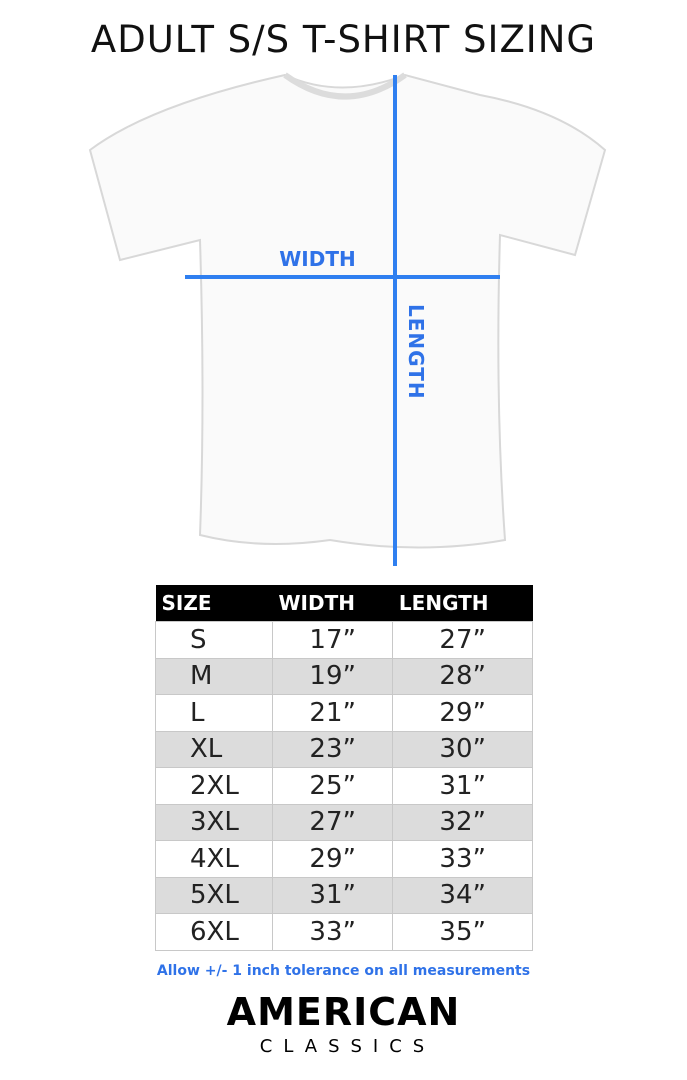  Describe the element at coordinates (345, 86) in the screenshot. I see `tshirt-collar` at that location.